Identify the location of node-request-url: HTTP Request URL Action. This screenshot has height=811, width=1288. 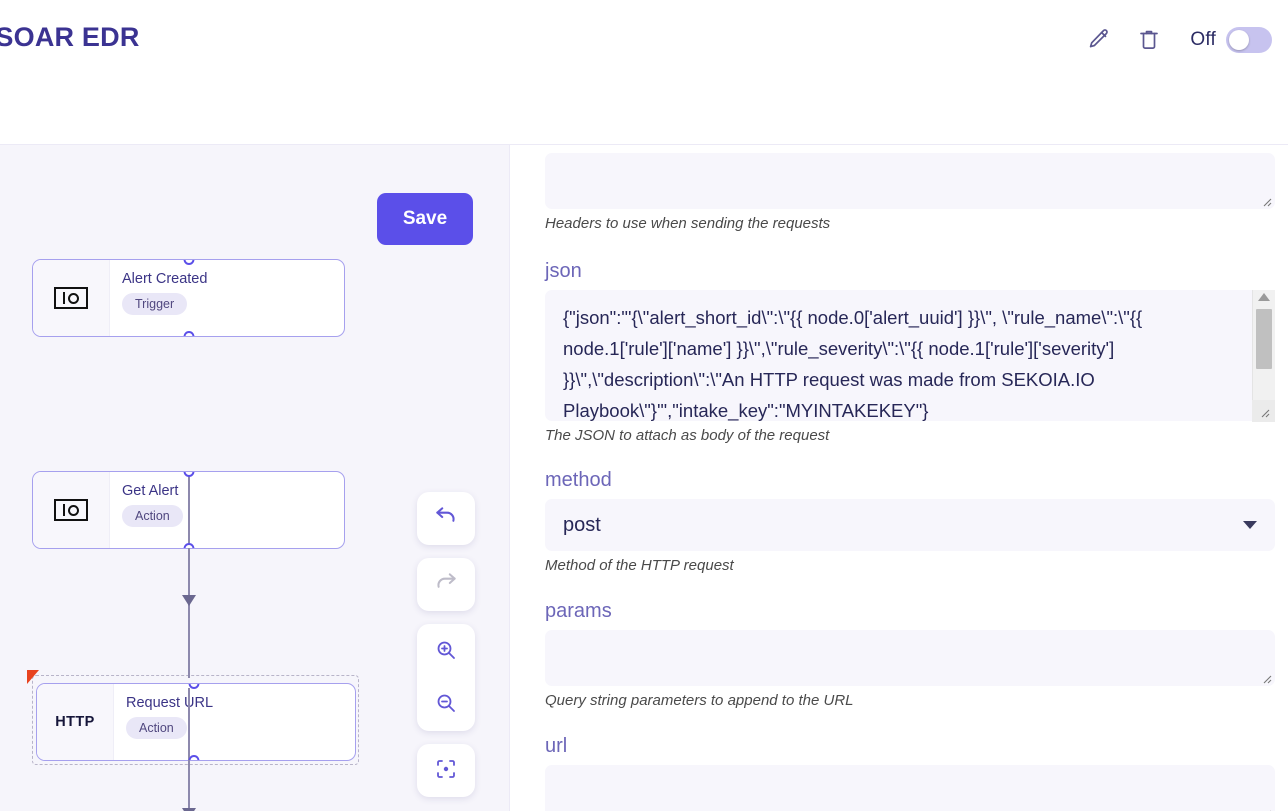
(196, 722).